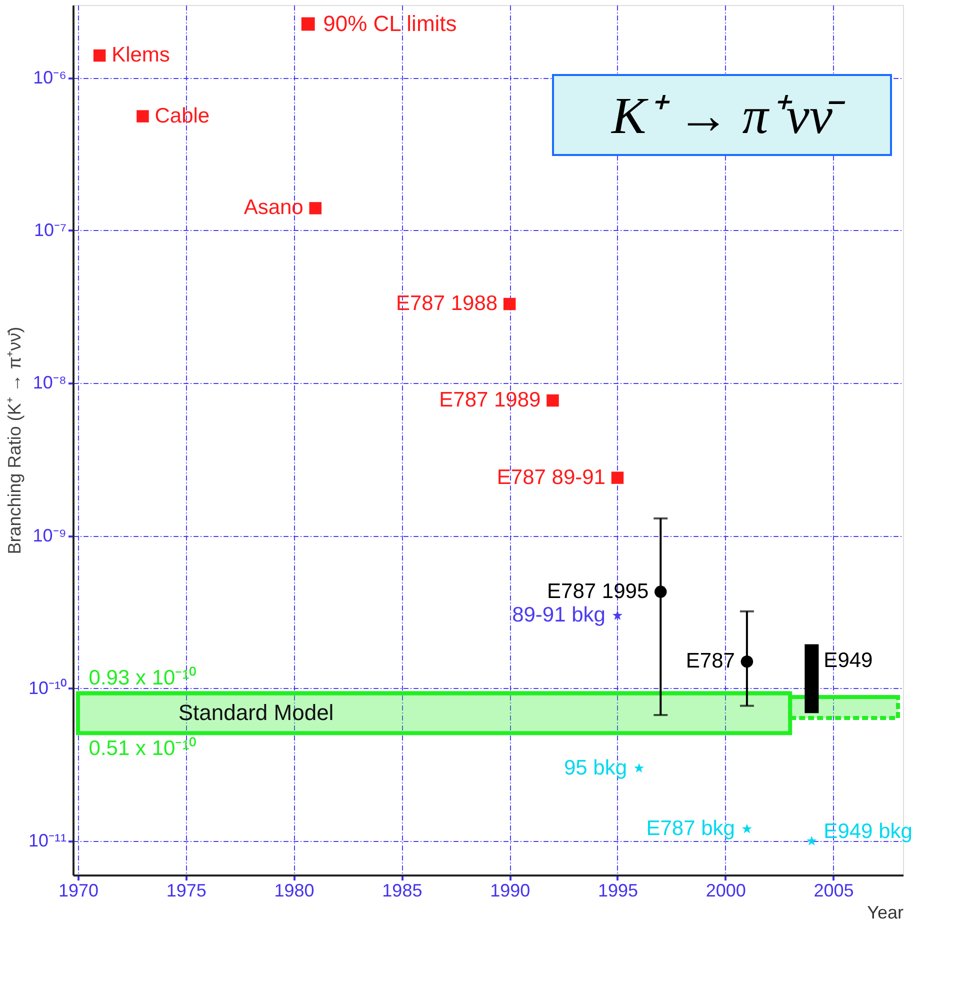  Describe the element at coordinates (690, 828) in the screenshot. I see `annotation: E787 bkg` at that location.